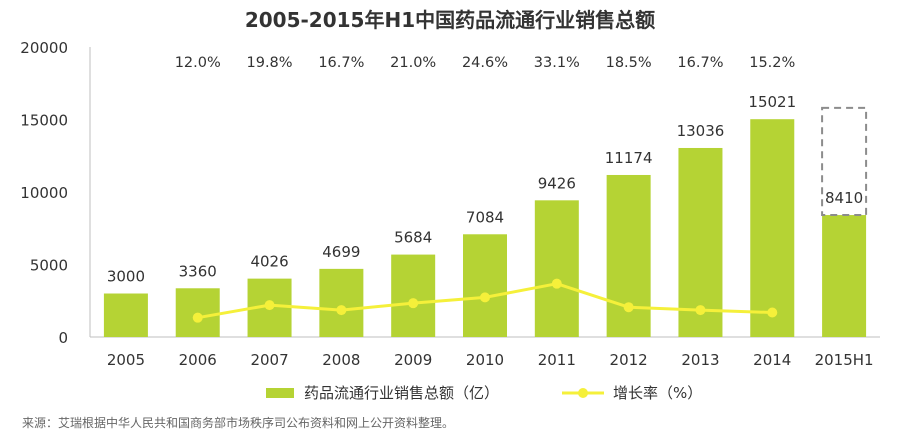 This screenshot has width=900, height=445. What do you see at coordinates (238, 422) in the screenshot?
I see `source-note: 来源：艾瑞根据中华人民共和国商务部市场秩序司公布资料和网上公开资料整理。` at bounding box center [238, 422].